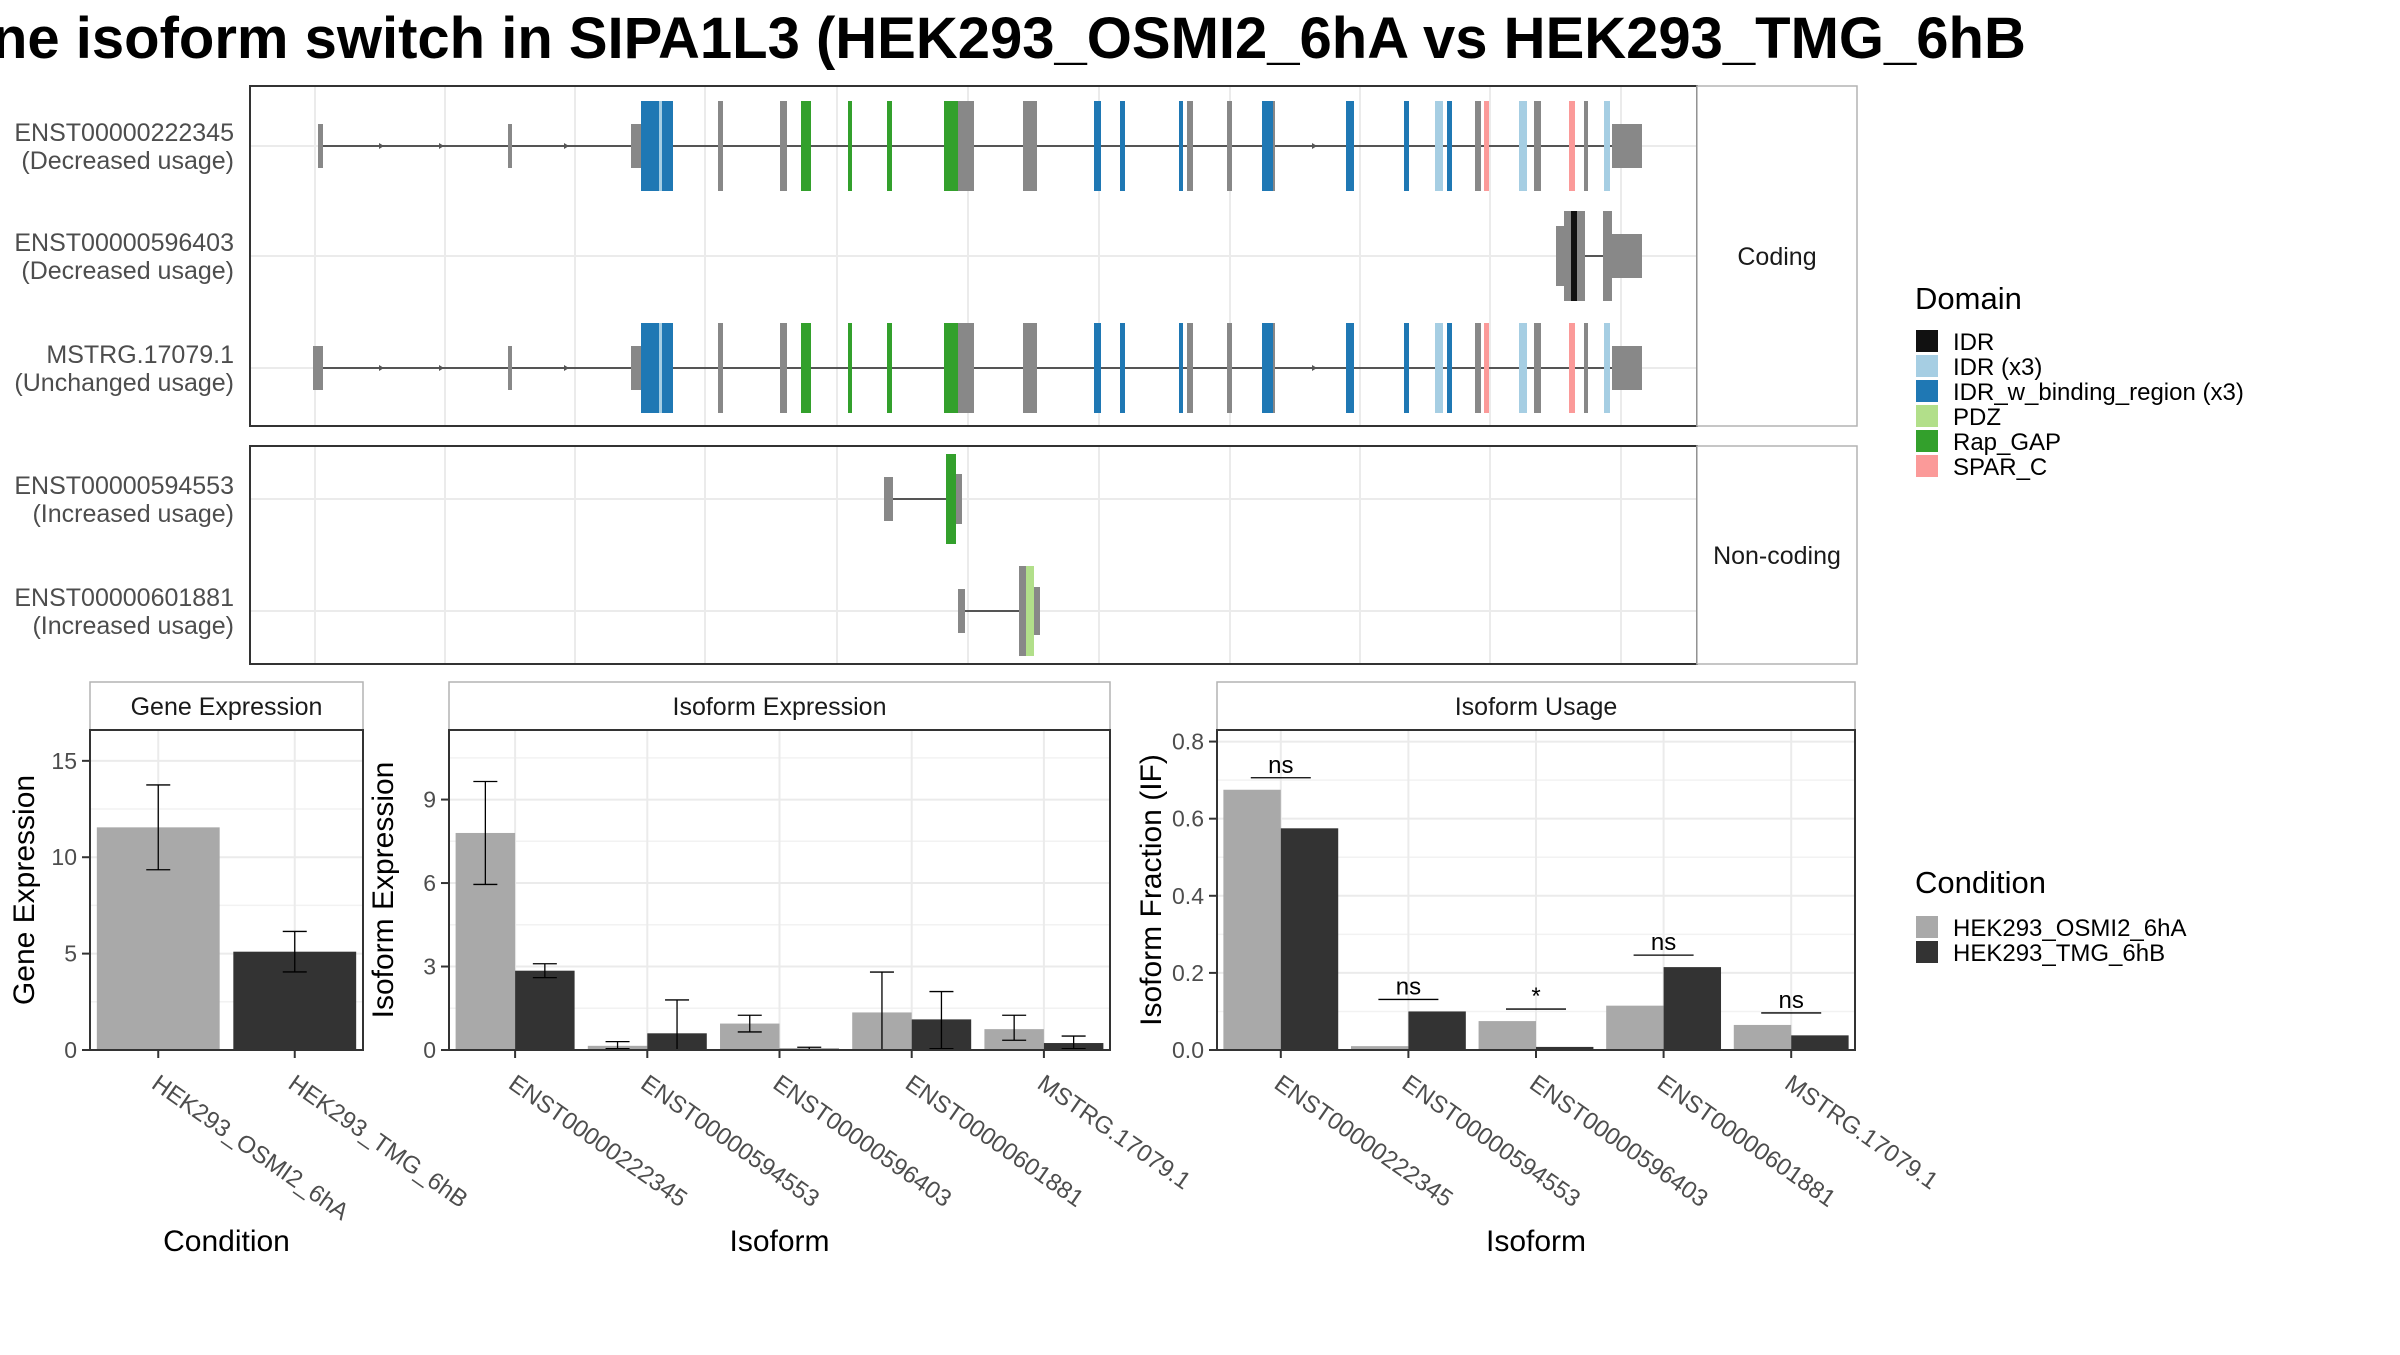 The width and height of the screenshot is (2400, 1355). I want to click on transcript-usage: (Decreased usage), so click(127, 161).